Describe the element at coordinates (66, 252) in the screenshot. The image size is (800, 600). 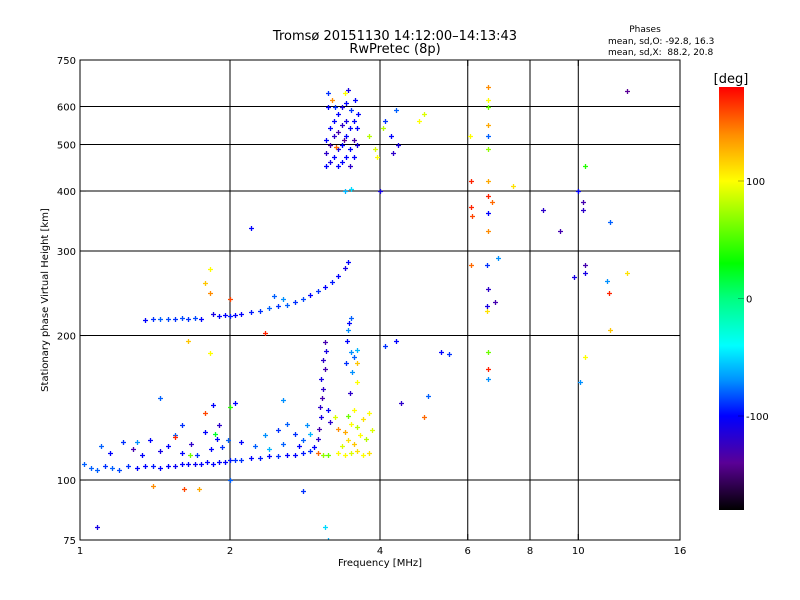
I see `y-tick-label: 300` at that location.